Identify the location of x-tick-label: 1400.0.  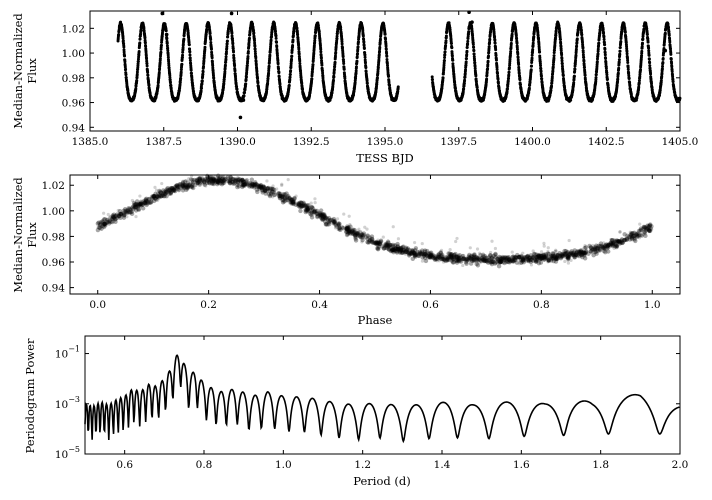
(532, 142).